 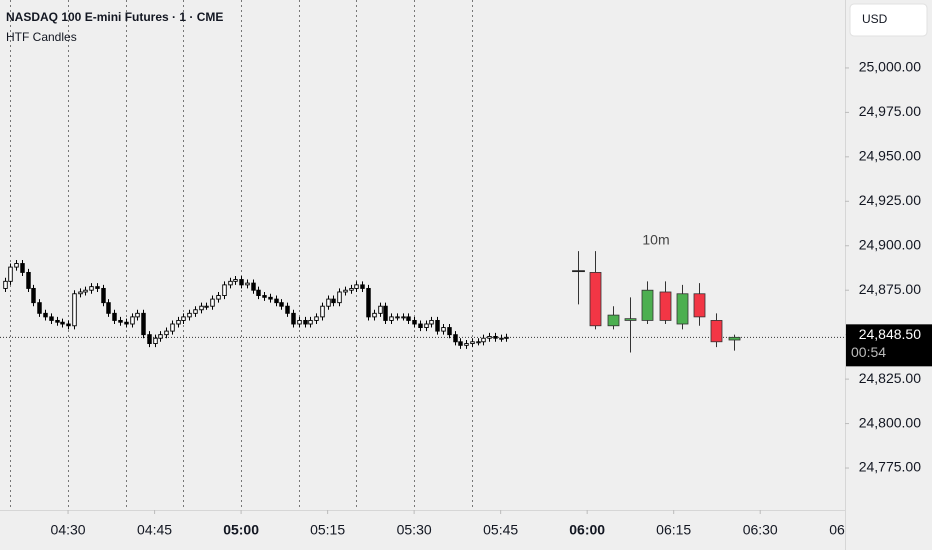 I want to click on y-tick-label: 24,800.00, so click(x=890, y=422).